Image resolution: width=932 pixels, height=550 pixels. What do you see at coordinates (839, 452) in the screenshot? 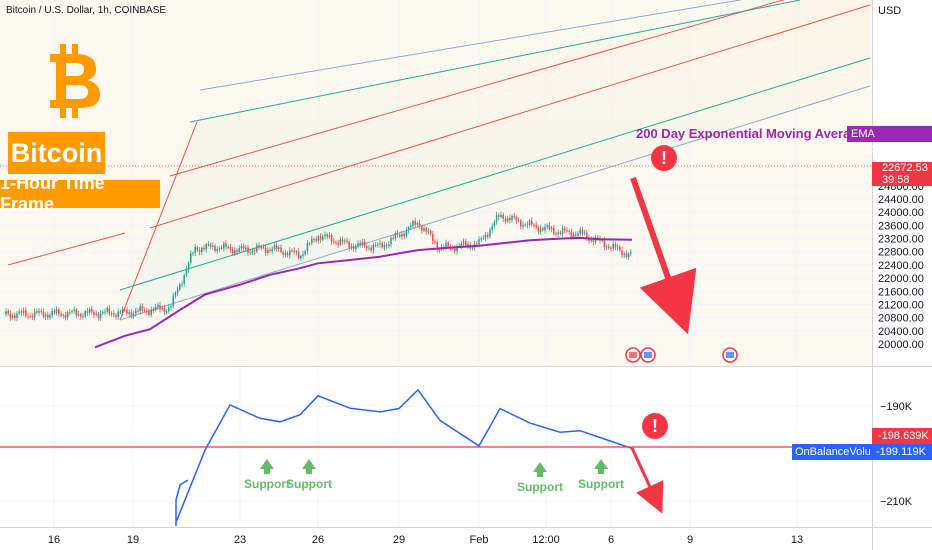
I see `obv-tag-label: OnBalanceVolume` at bounding box center [839, 452].